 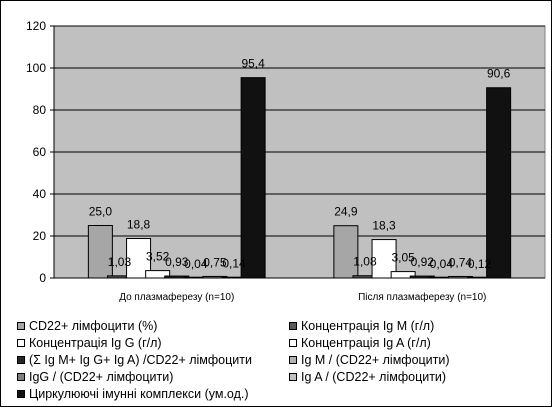 I want to click on legend-item: Концентрація Ig A (г/л), so click(x=360, y=343).